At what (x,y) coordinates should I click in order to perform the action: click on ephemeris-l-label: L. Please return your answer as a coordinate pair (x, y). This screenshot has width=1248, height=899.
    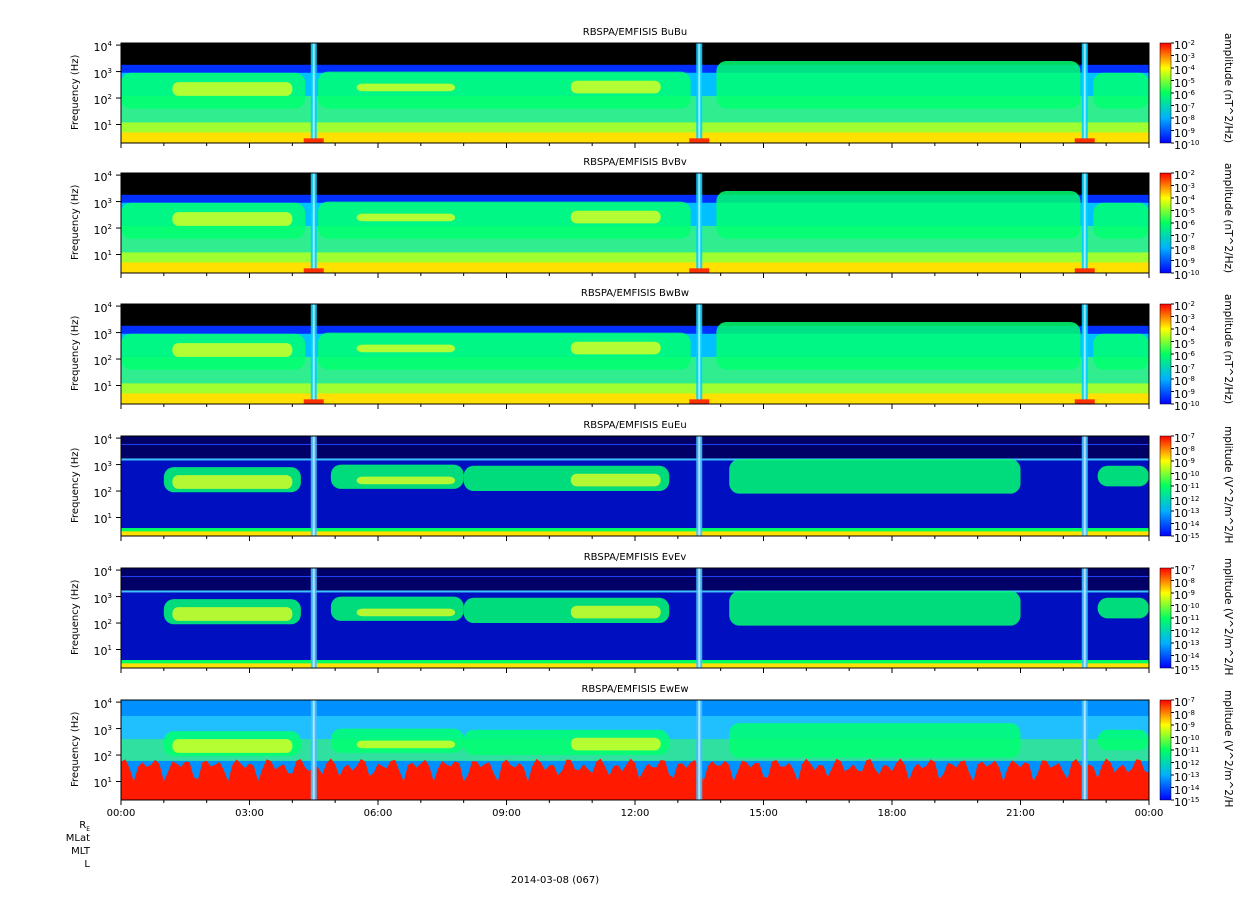
    Looking at the image, I should click on (87, 864).